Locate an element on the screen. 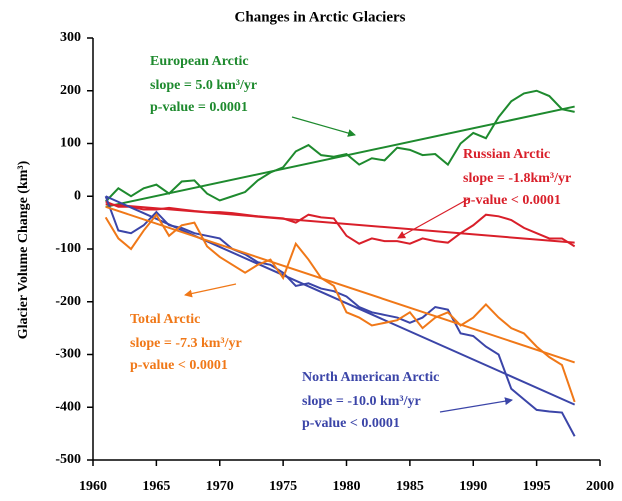  annotation-name: Russian Arctic is located at coordinates (506, 154).